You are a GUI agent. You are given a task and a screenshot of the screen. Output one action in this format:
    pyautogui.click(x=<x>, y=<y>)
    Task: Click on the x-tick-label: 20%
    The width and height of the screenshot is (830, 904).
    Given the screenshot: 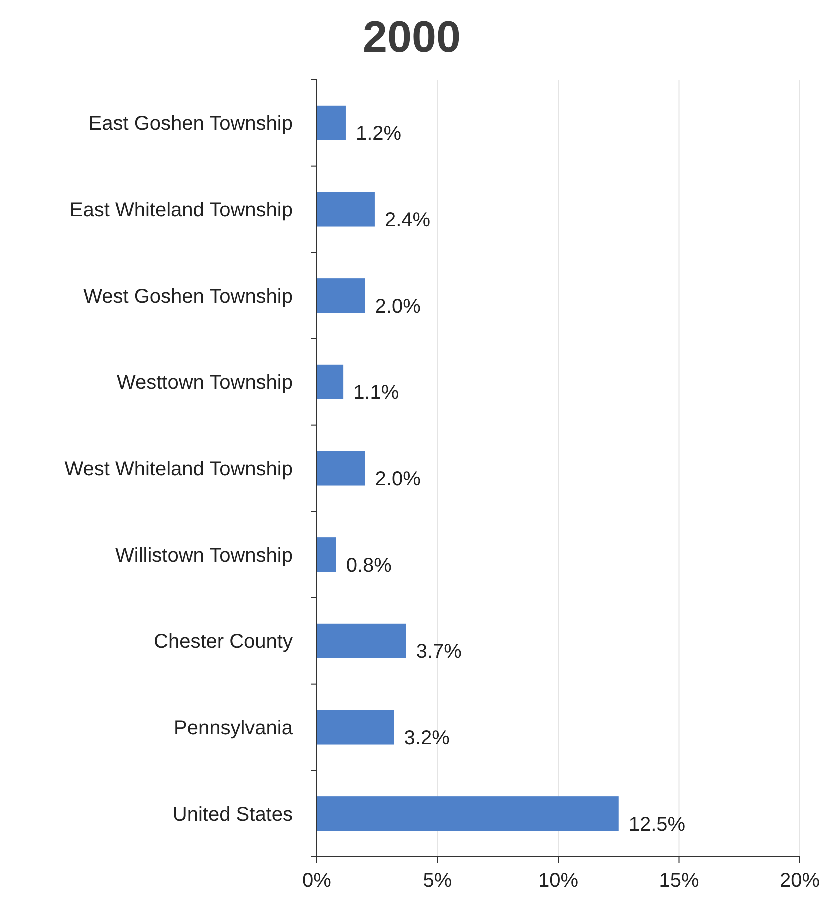 What is the action you would take?
    pyautogui.click(x=800, y=881)
    